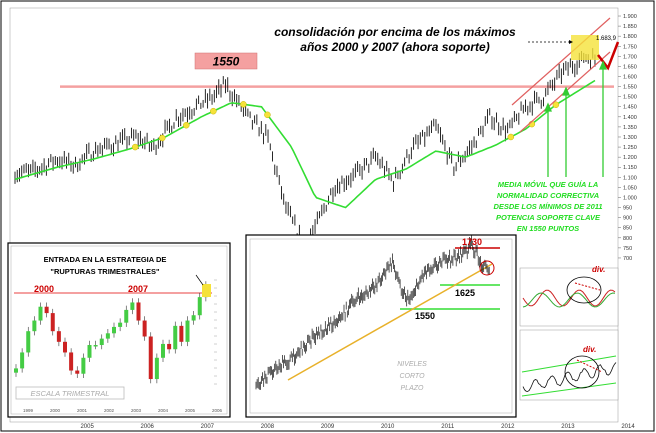 The width and height of the screenshot is (656, 433). Describe the element at coordinates (606, 39) in the screenshot. I see `price-tag: 1.683,9` at that location.